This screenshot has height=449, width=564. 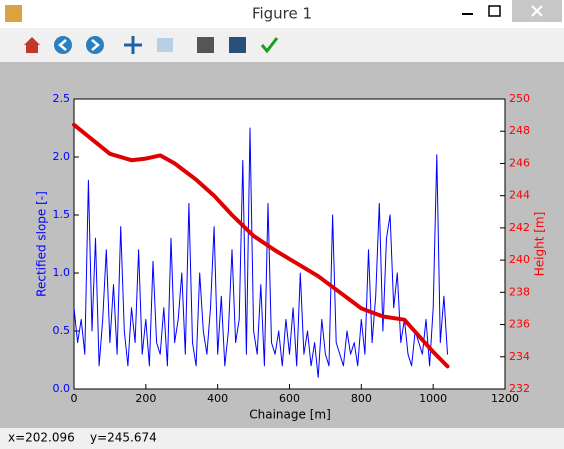 What do you see at coordinates (62, 156) in the screenshot?
I see `y-tick-label: 2.0` at bounding box center [62, 156].